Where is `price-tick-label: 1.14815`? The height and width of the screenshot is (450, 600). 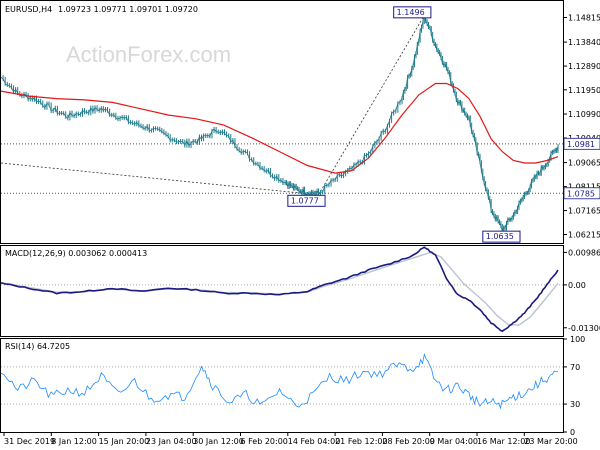 price-tick-label: 1.14815 is located at coordinates (584, 18).